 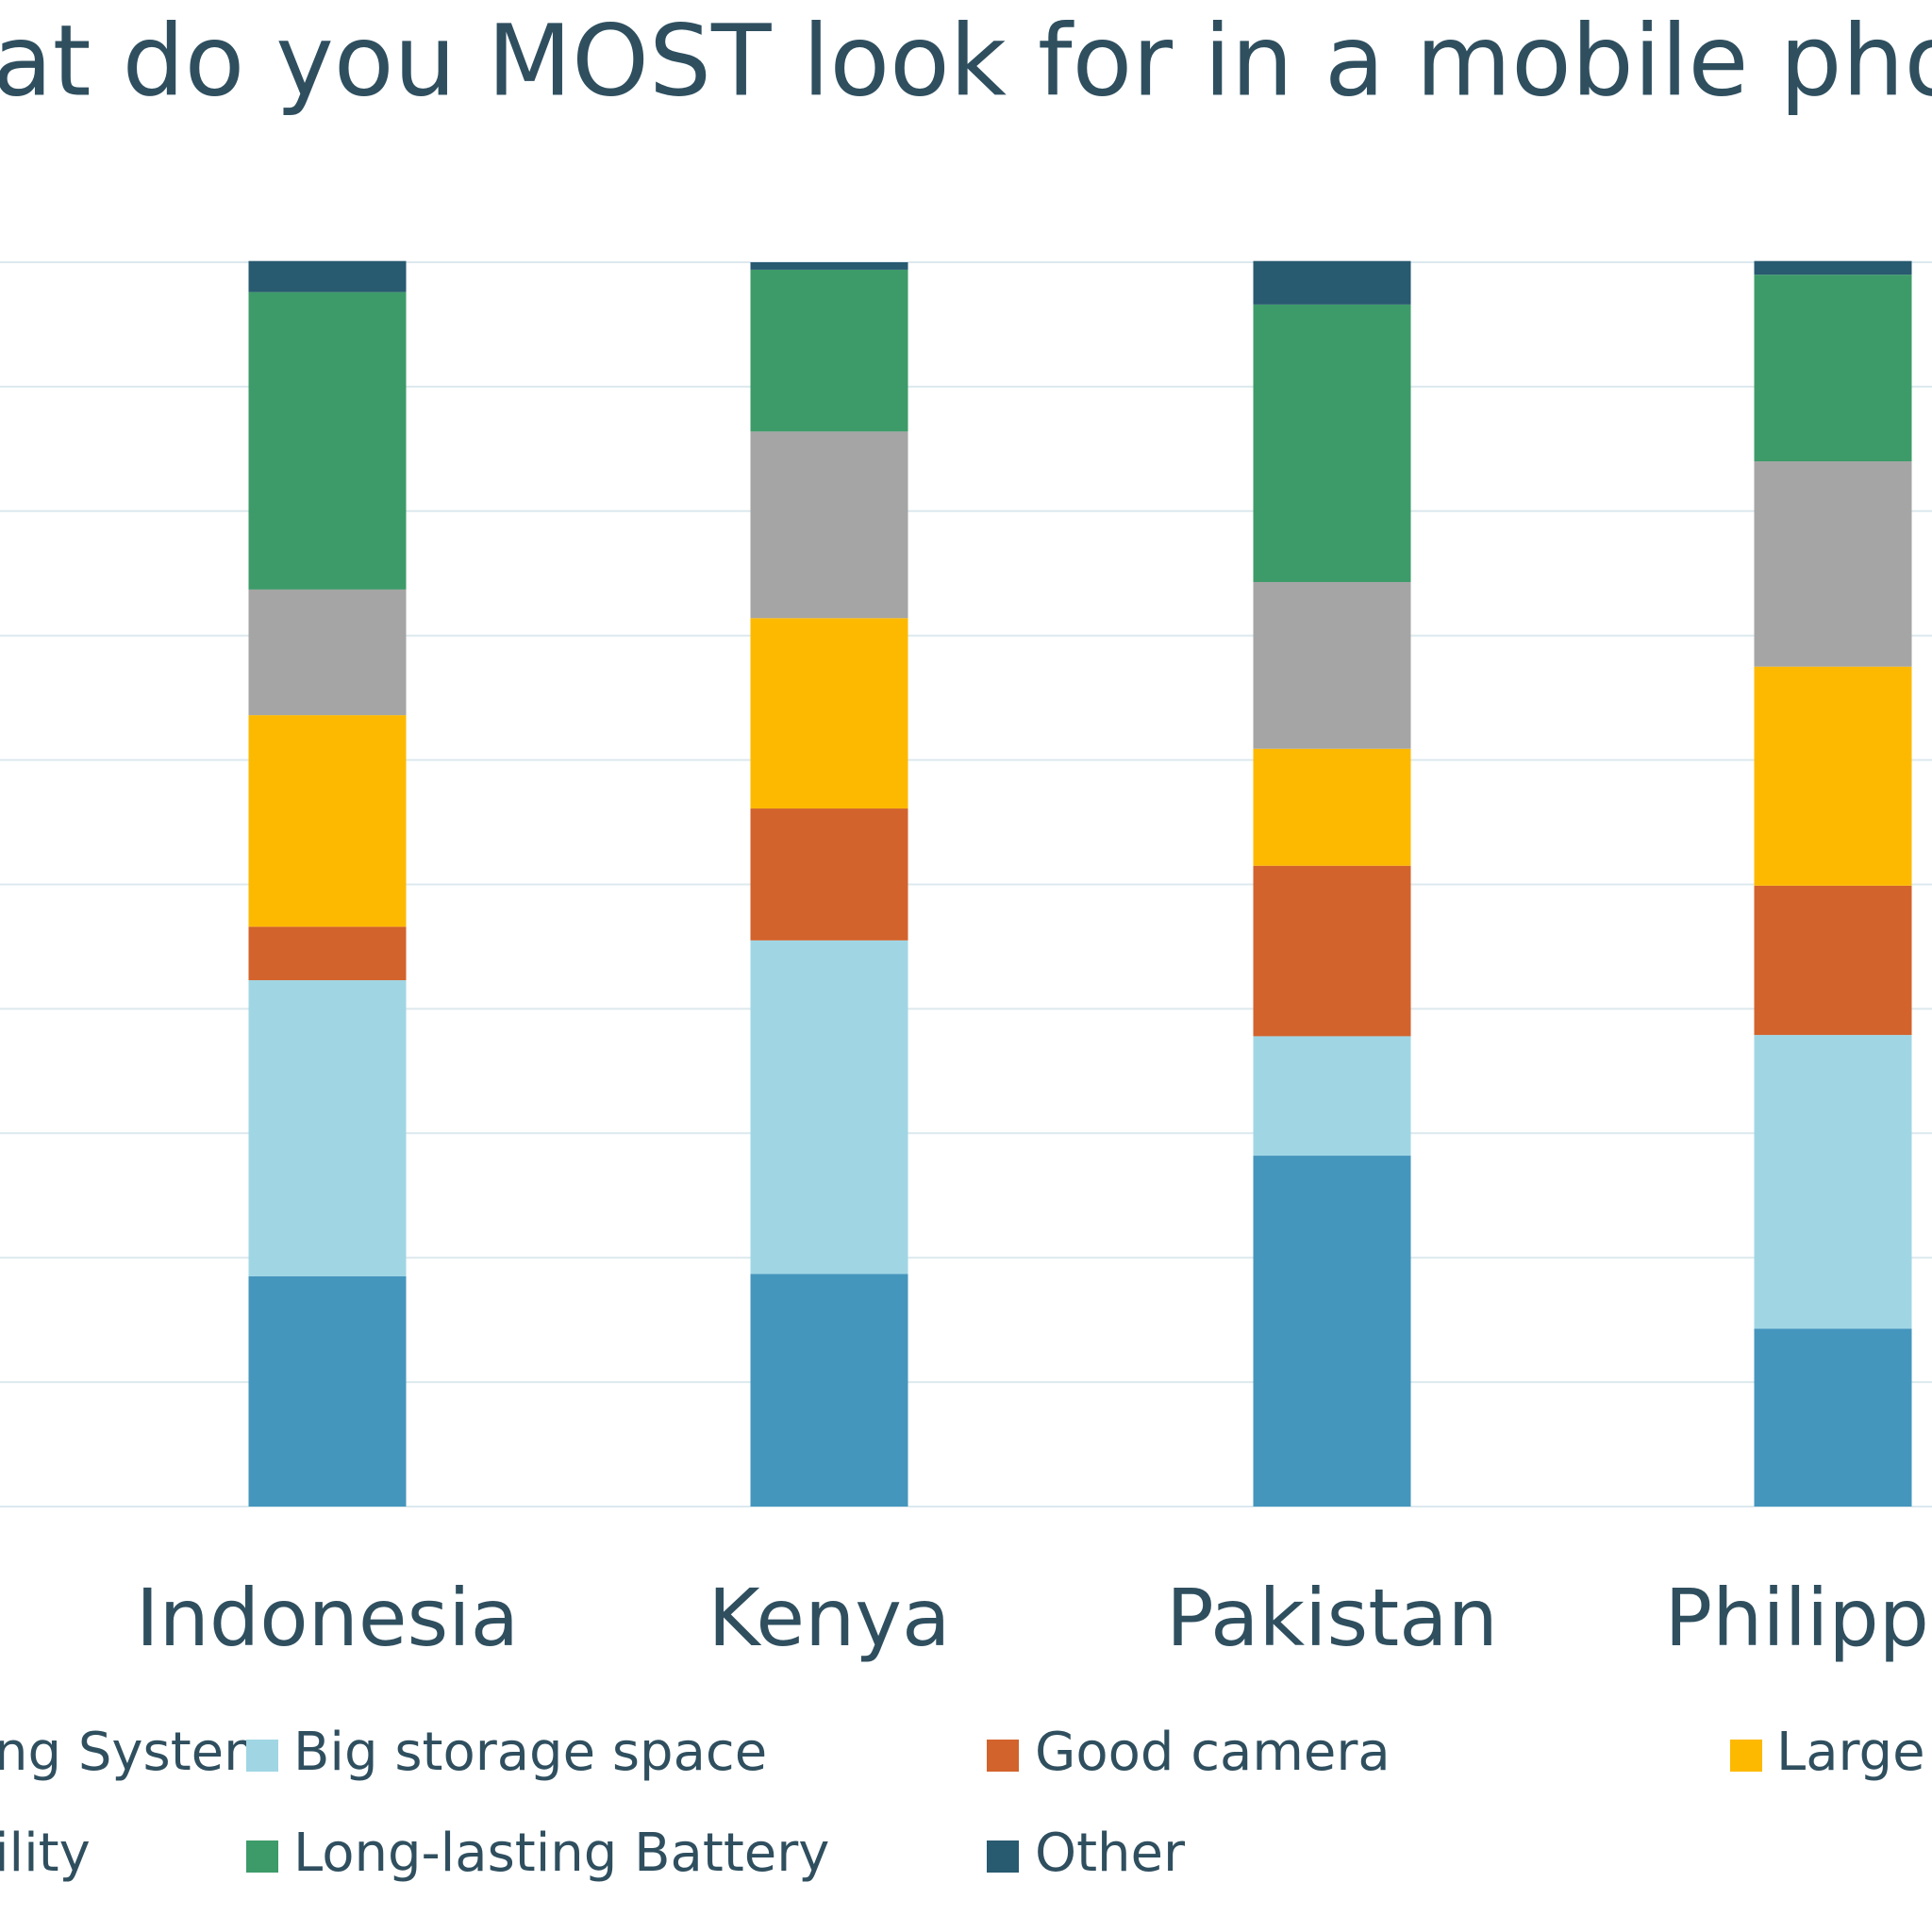 What do you see at coordinates (966, 60) in the screenshot?
I see `chart-title: at do you MOST look for in a mobile pho` at bounding box center [966, 60].